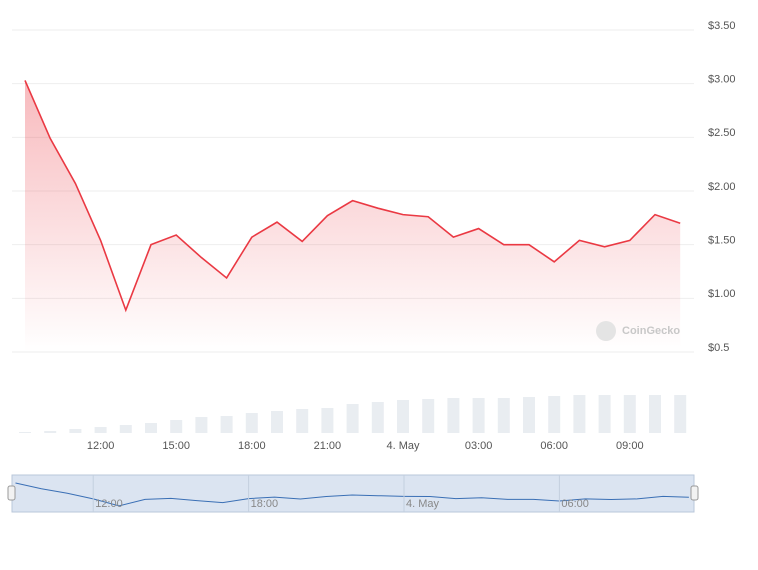  What do you see at coordinates (423, 504) in the screenshot?
I see `navigator-label: 4. May` at bounding box center [423, 504].